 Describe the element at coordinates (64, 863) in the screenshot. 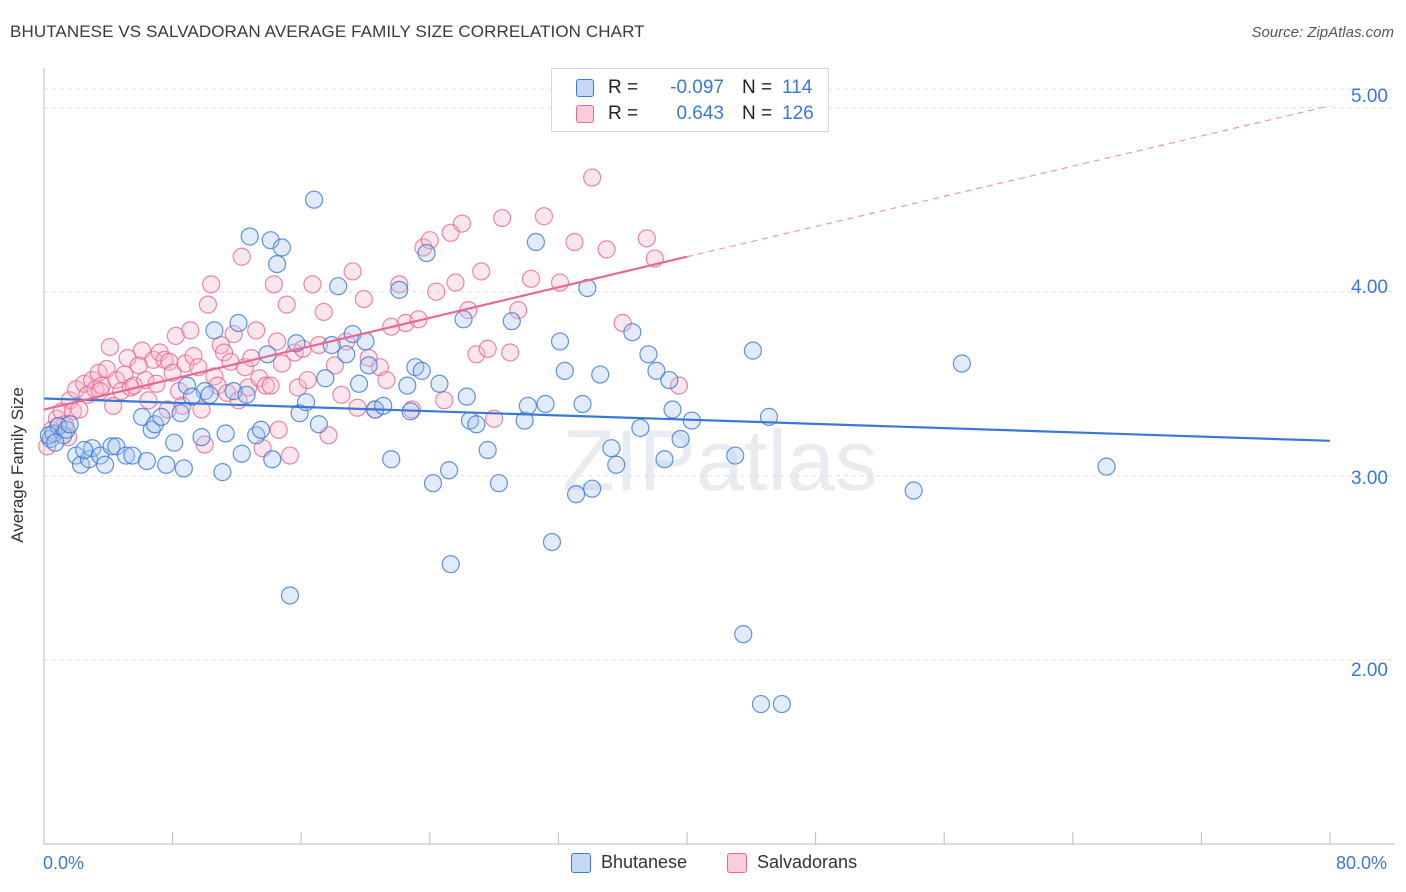

I see `x-tick-label-min: 0.0%` at that location.